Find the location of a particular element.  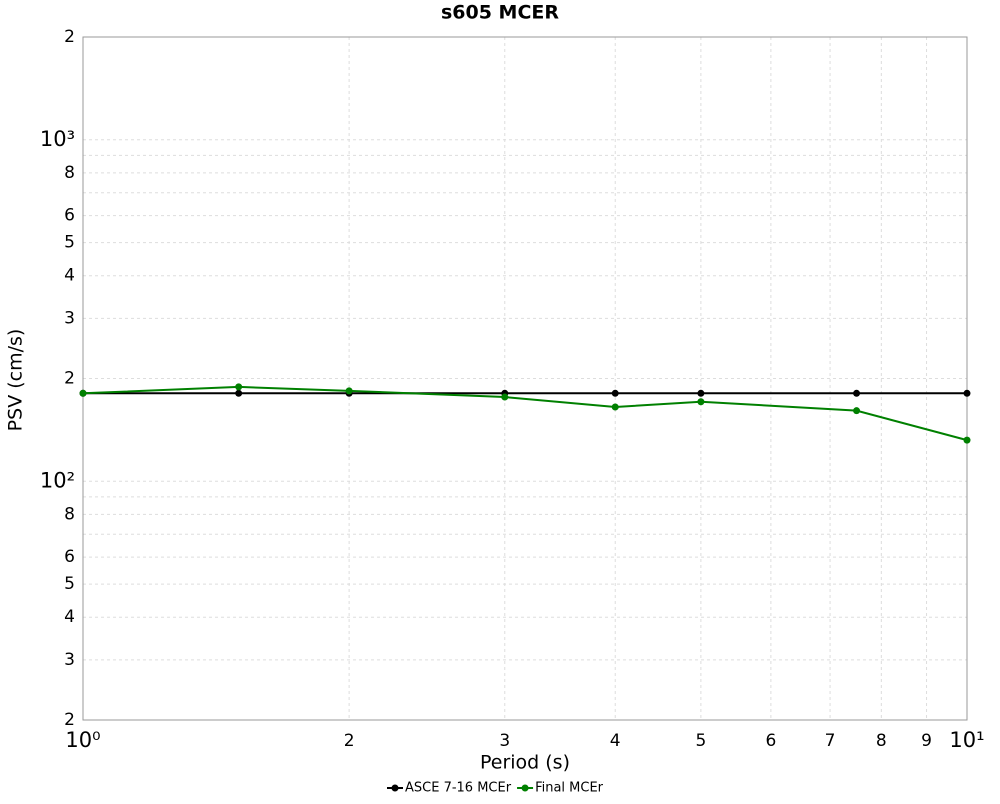

x-tick-label: 4 is located at coordinates (615, 741).